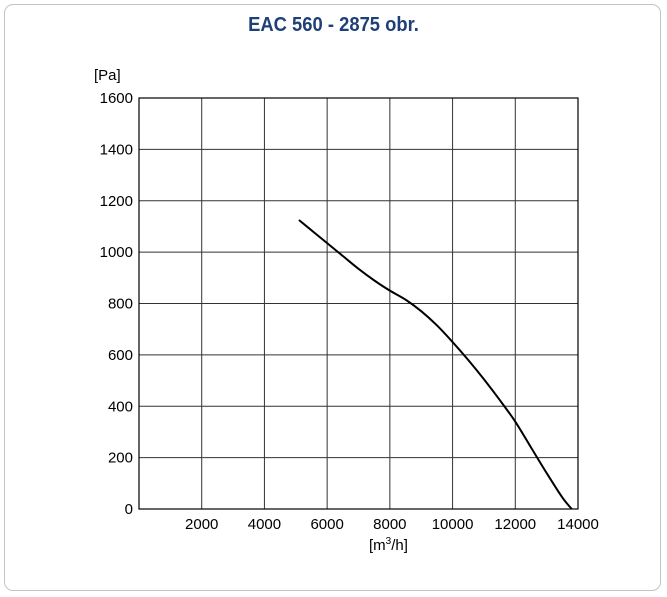 The height and width of the screenshot is (597, 667). What do you see at coordinates (107, 75) in the screenshot?
I see `y-axis-label: [Pa]` at bounding box center [107, 75].